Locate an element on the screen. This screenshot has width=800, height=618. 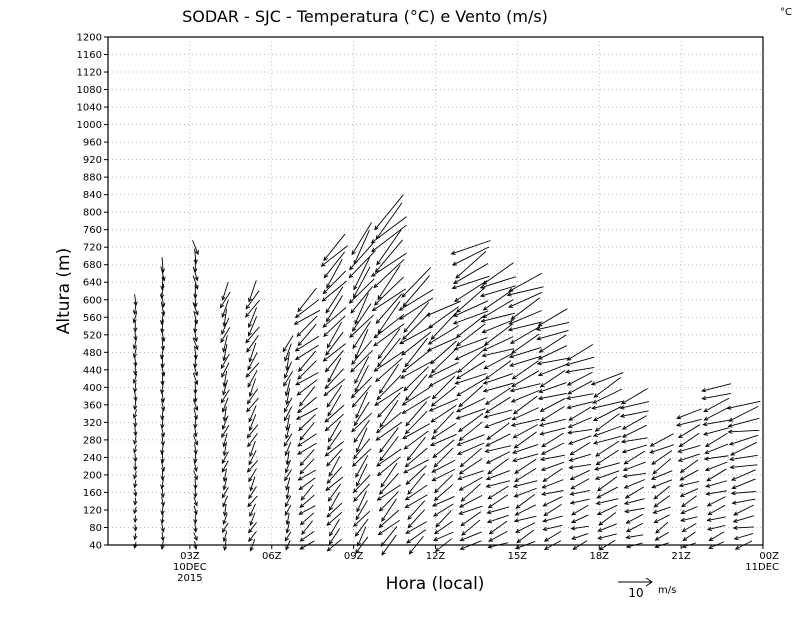
x-tick-label: 03Z is located at coordinates (190, 556).